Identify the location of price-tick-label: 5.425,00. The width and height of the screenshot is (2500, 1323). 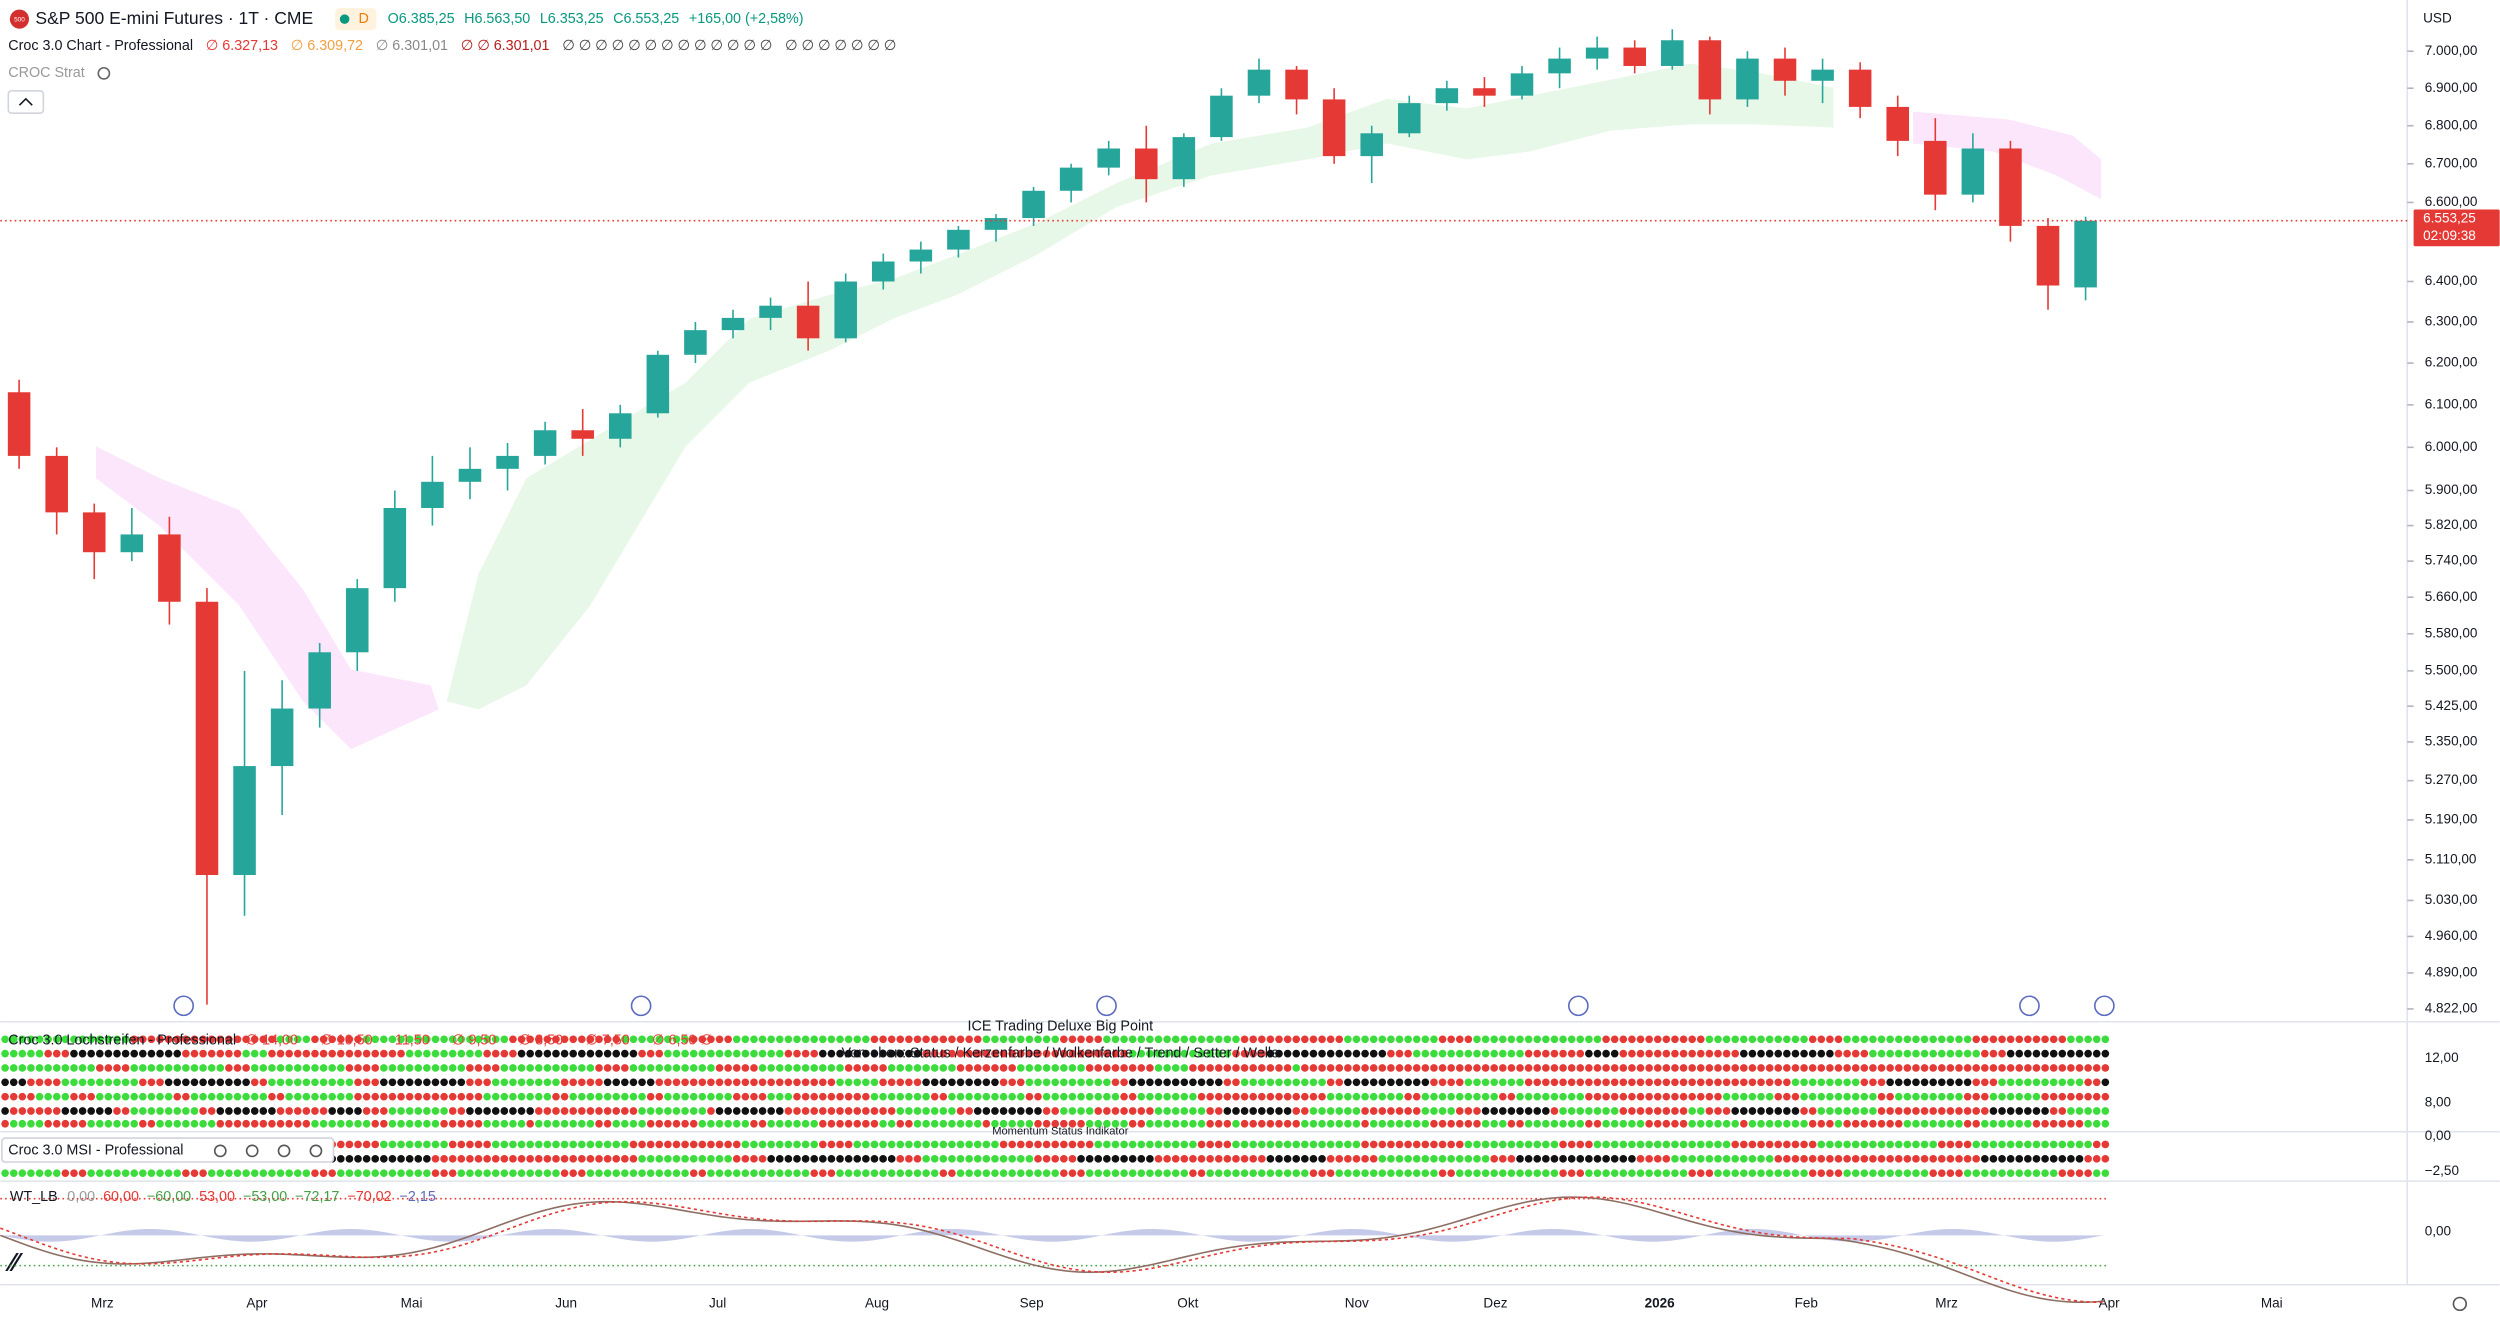
(2451, 705).